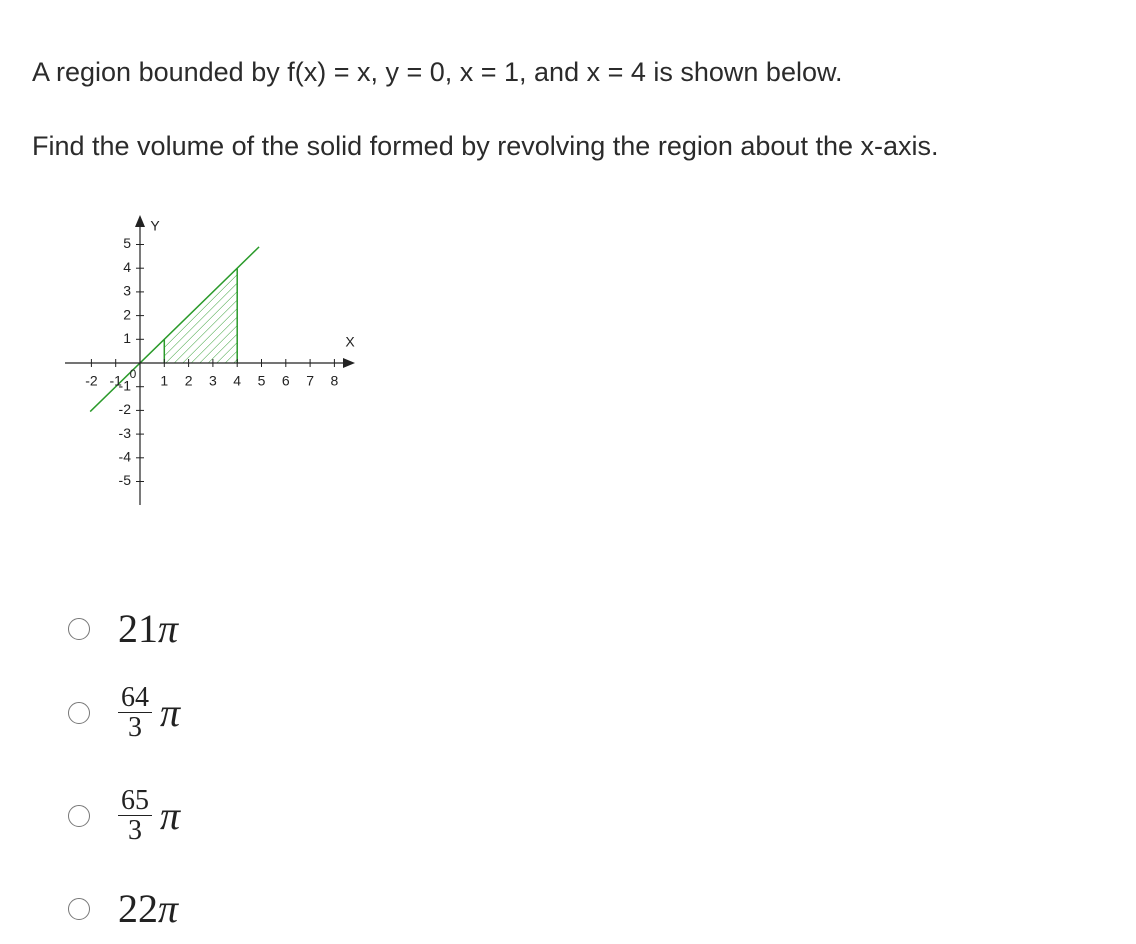  Describe the element at coordinates (310, 381) in the screenshot. I see `x-tick-label: 7` at that location.